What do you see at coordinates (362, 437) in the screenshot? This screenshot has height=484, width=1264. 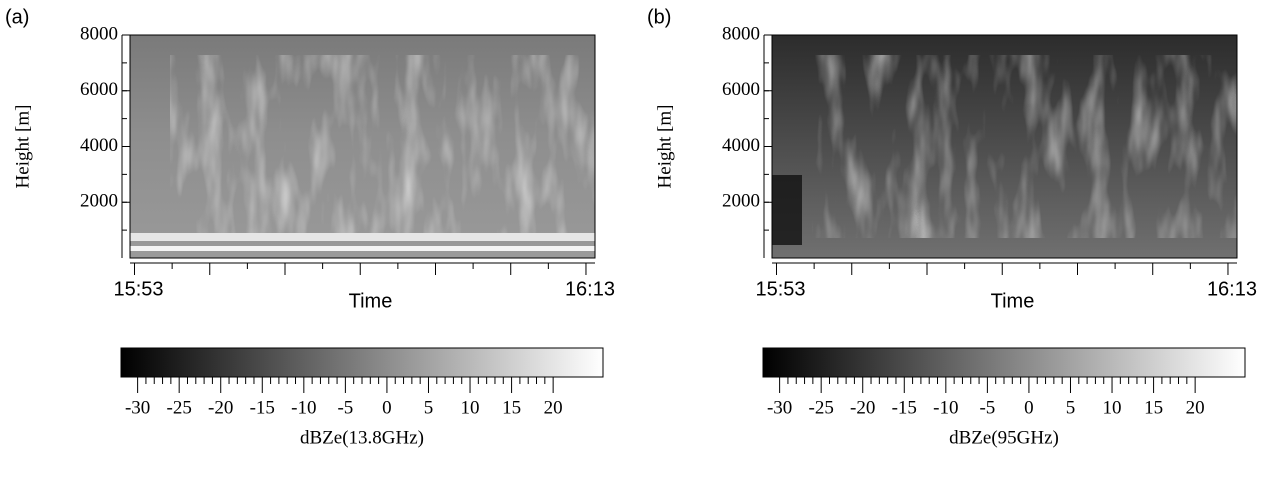 I see `colorbar-label: dBZe(13.8GHz)` at bounding box center [362, 437].